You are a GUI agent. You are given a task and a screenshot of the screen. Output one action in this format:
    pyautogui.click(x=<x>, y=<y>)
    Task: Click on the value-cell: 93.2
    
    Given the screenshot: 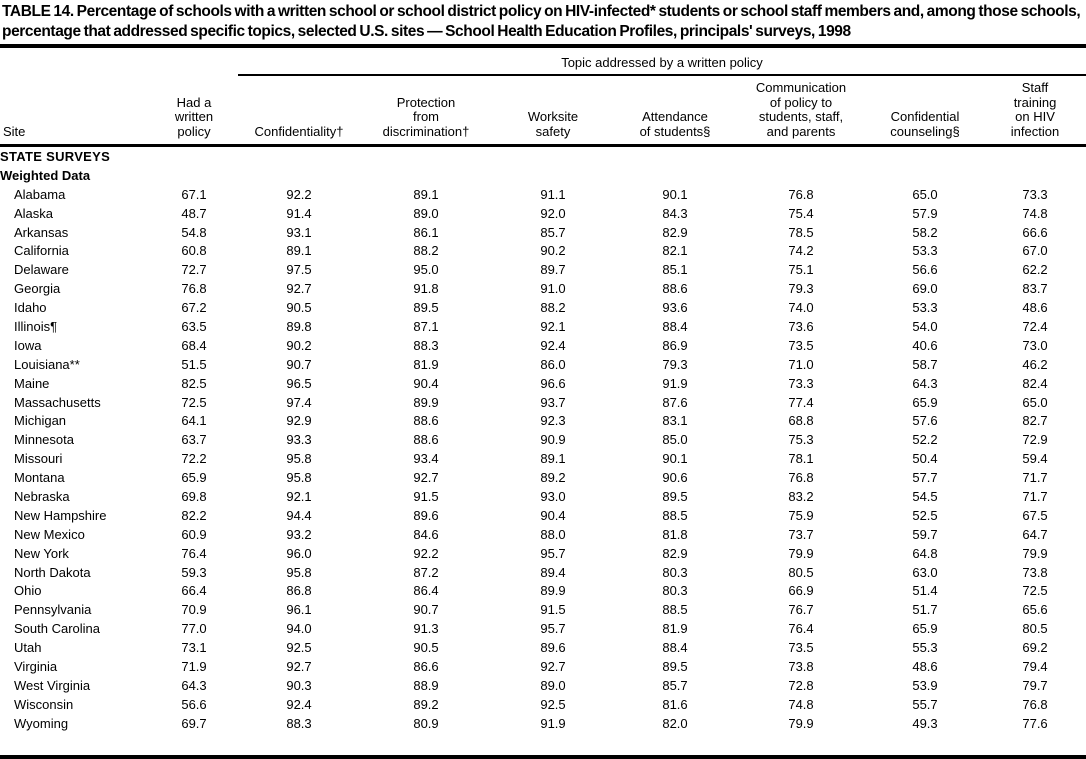 What is the action you would take?
    pyautogui.click(x=299, y=534)
    